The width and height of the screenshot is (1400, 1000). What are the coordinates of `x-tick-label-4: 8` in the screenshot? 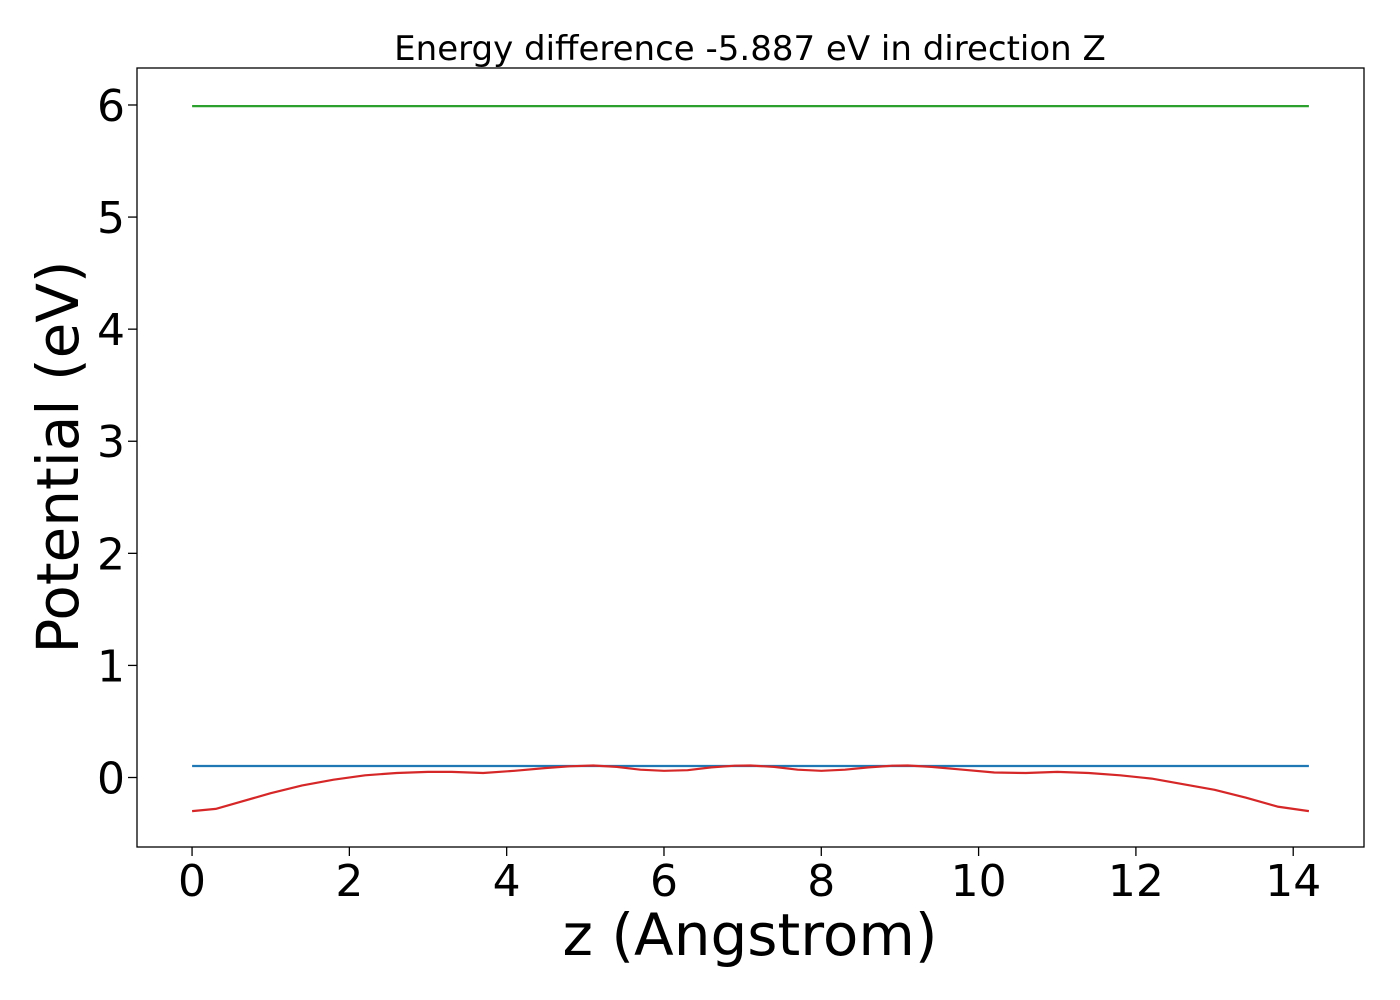 It's located at (821, 881).